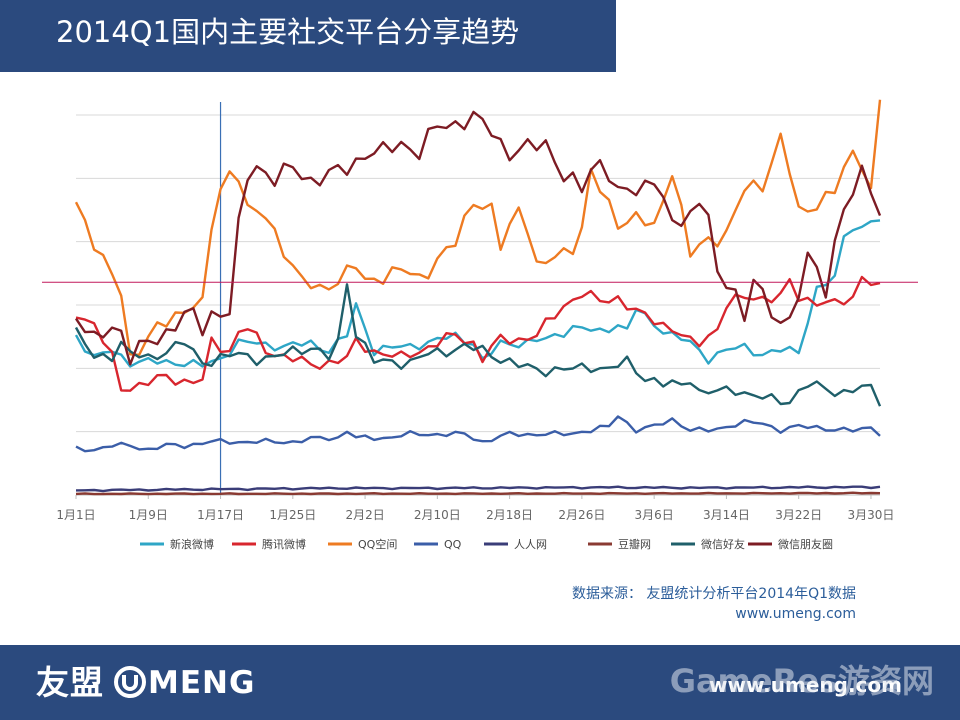  Describe the element at coordinates (292, 515) in the screenshot. I see `x-tick-label: 1月25日` at that location.